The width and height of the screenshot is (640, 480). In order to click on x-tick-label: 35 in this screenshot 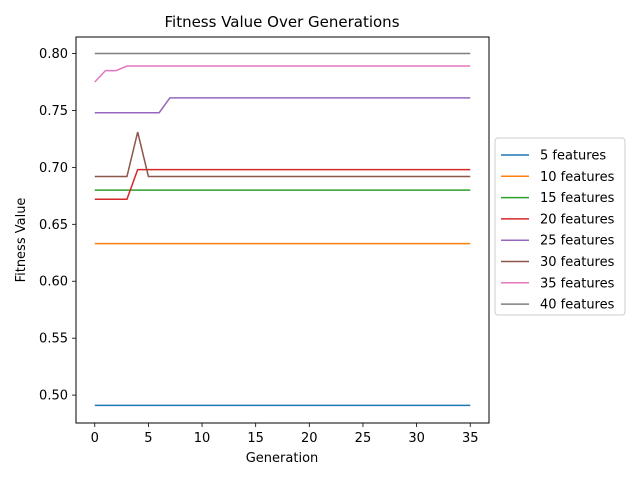, I will do `click(470, 438)`.